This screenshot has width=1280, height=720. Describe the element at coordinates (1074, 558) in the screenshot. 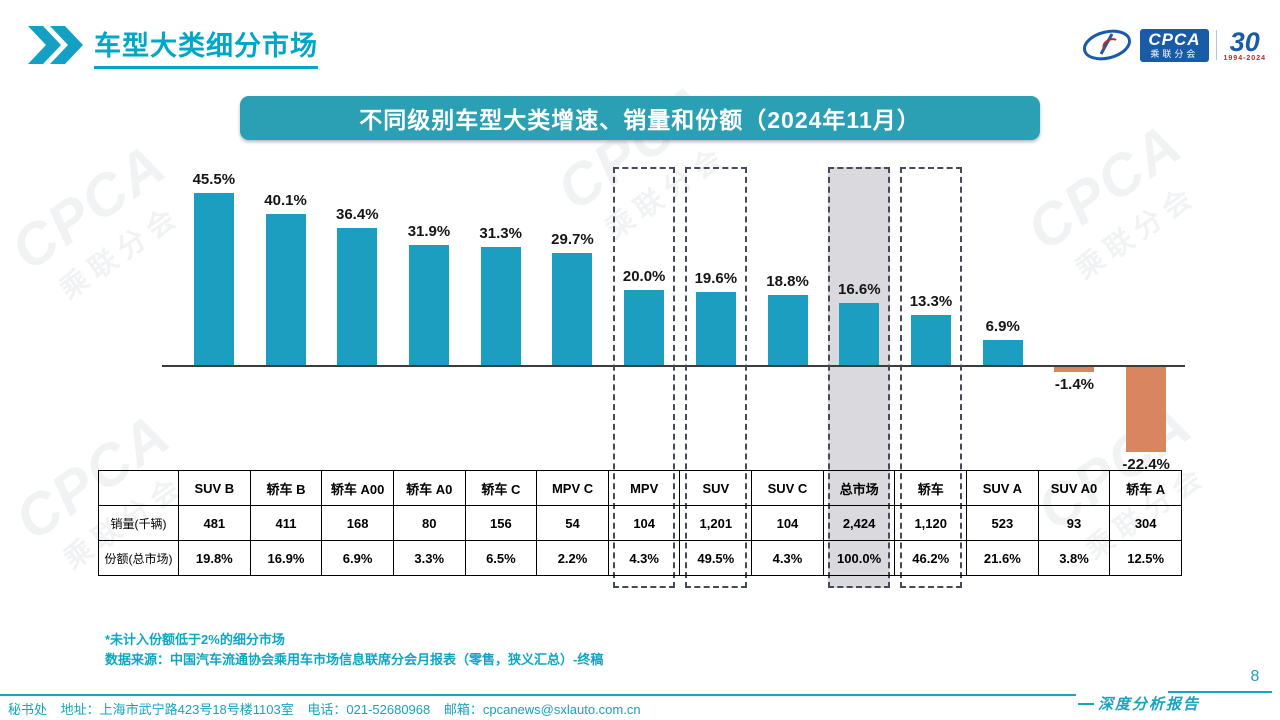

I see `share-value: 3.8%` at that location.